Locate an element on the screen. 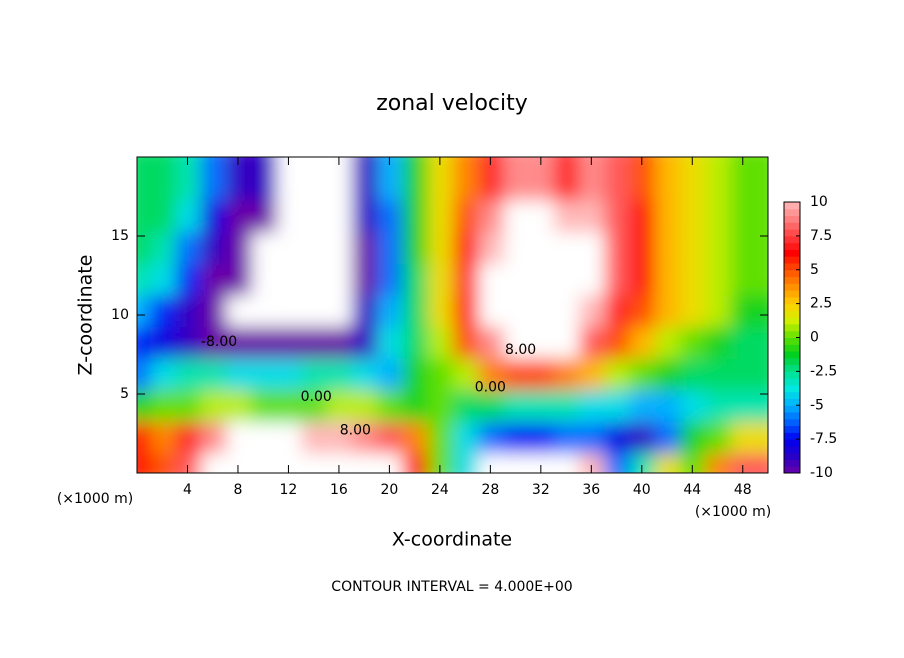  y-tick-label: 5 is located at coordinates (124, 394).